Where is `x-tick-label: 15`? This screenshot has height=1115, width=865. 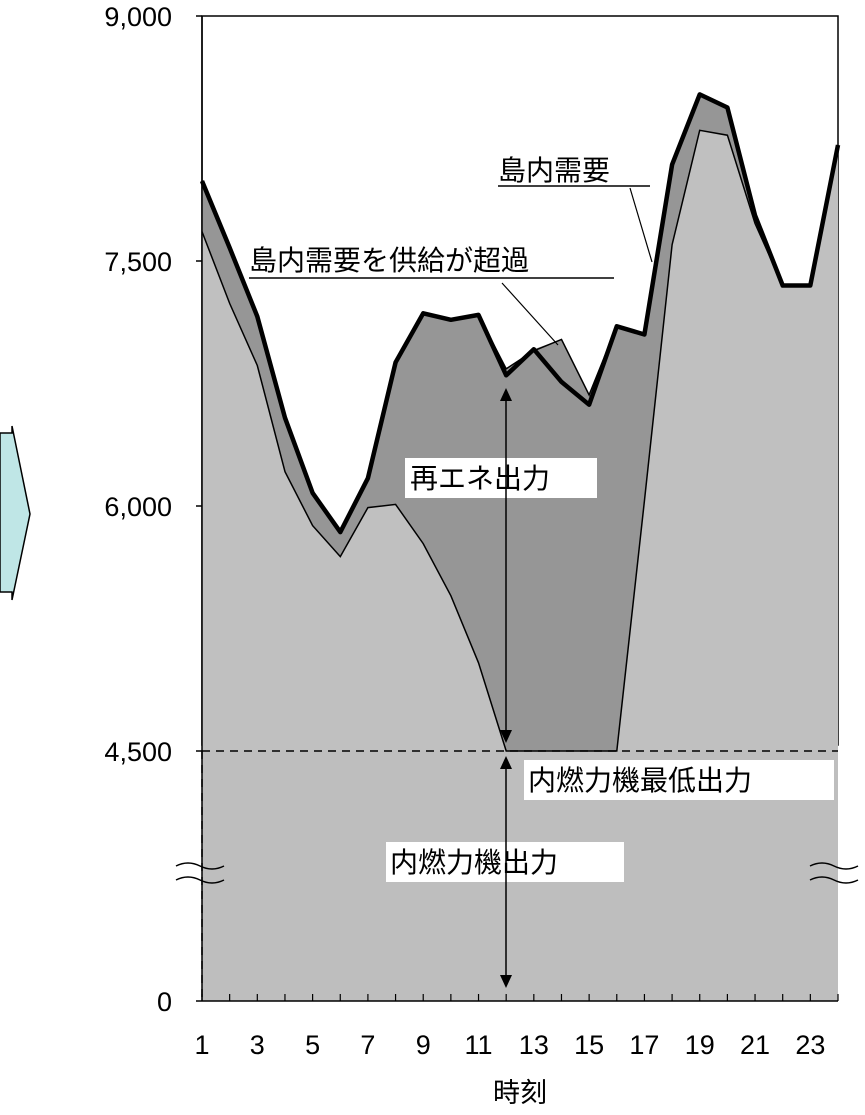 x-tick-label: 15 is located at coordinates (589, 1045).